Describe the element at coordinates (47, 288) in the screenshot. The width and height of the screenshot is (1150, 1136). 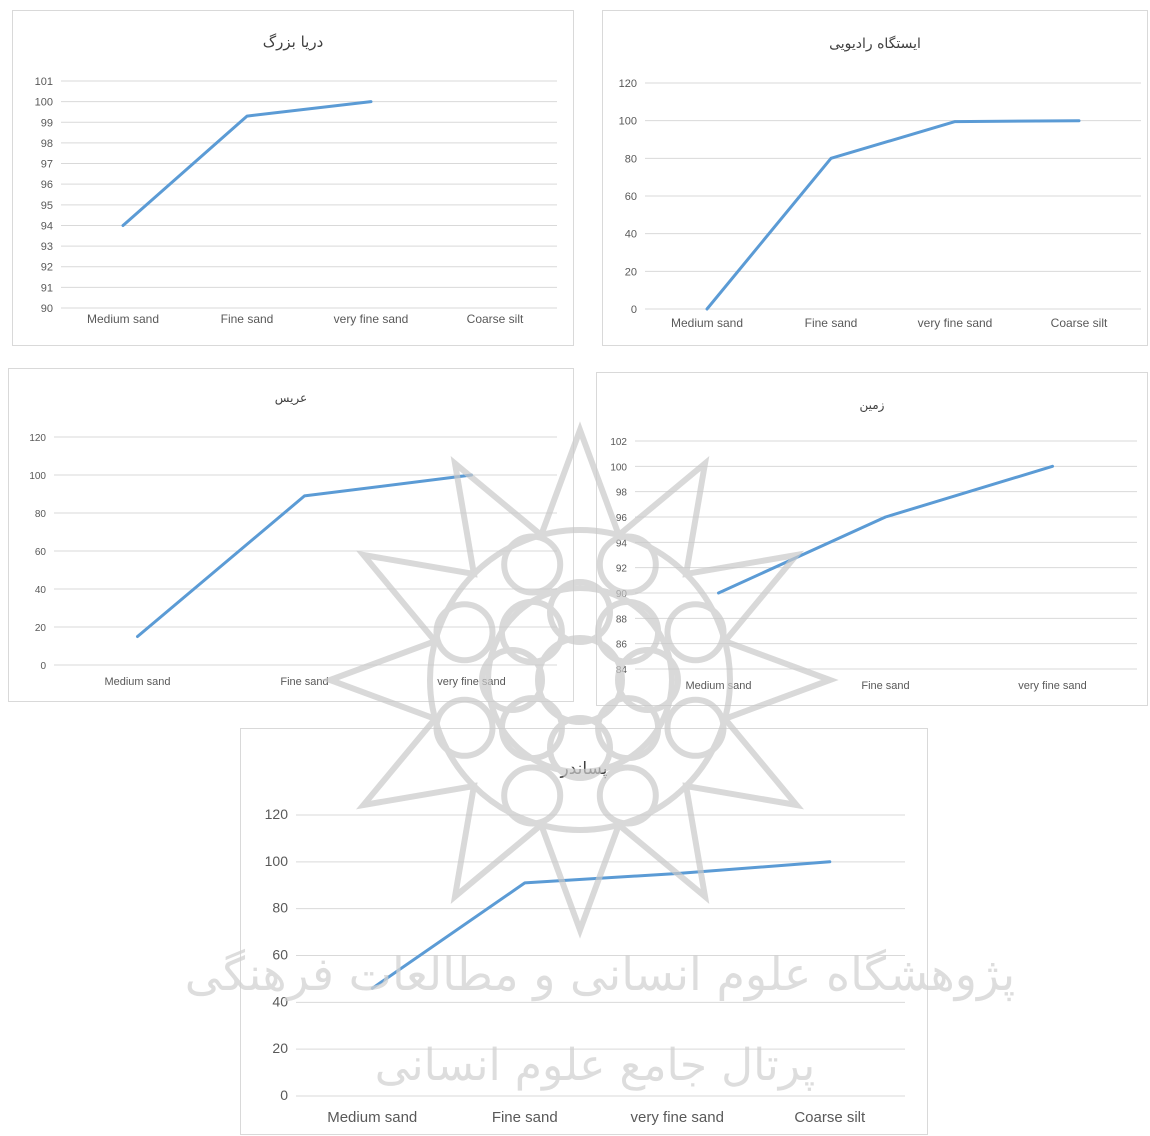
I see `y-tick-label: 91` at that location.